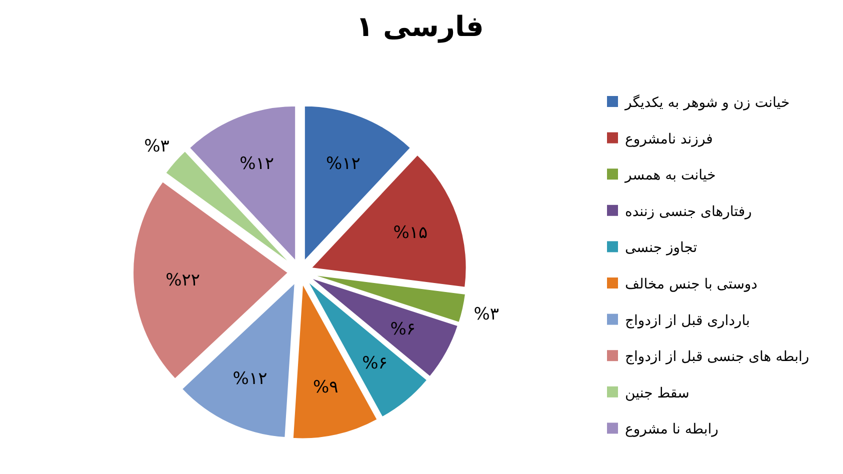 The image size is (843, 474). What do you see at coordinates (410, 233) in the screenshot?
I see `data-label: %۱۵` at bounding box center [410, 233].